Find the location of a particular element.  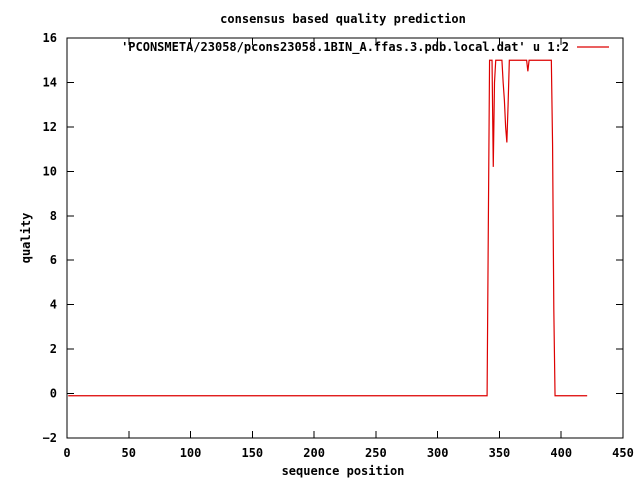

x-tick-label: 350 is located at coordinates (500, 453).